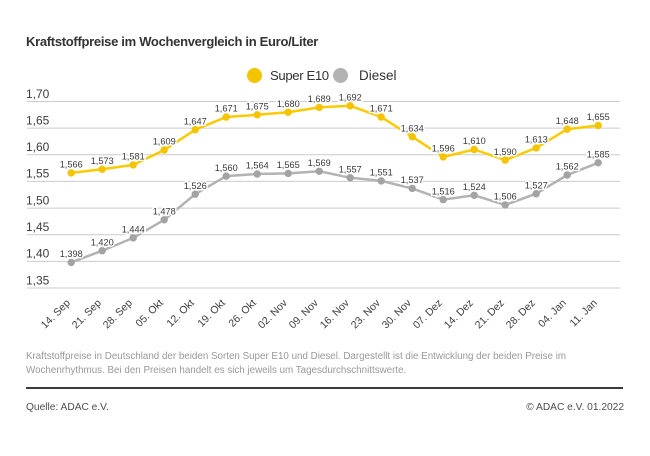 The image size is (650, 456). I want to click on svg-text: 21. Sep, so click(87, 314).